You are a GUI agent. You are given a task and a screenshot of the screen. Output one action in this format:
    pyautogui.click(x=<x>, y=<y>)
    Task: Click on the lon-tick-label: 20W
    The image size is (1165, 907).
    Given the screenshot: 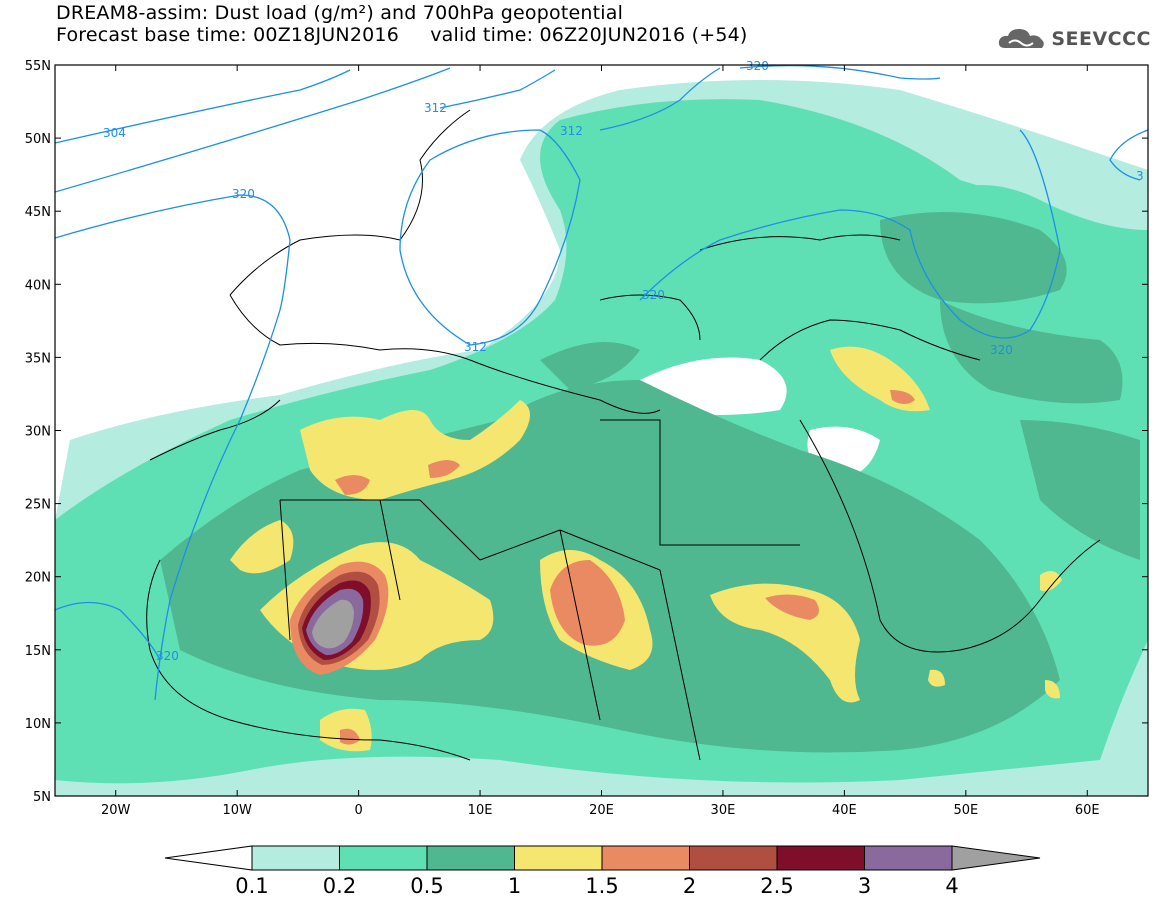 What is the action you would take?
    pyautogui.click(x=116, y=810)
    